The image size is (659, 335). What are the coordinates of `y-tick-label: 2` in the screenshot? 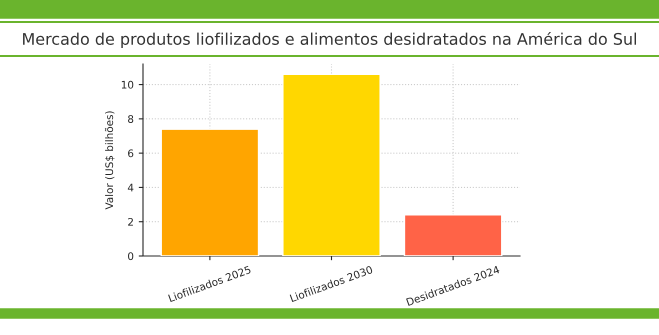 It's located at (130, 222).